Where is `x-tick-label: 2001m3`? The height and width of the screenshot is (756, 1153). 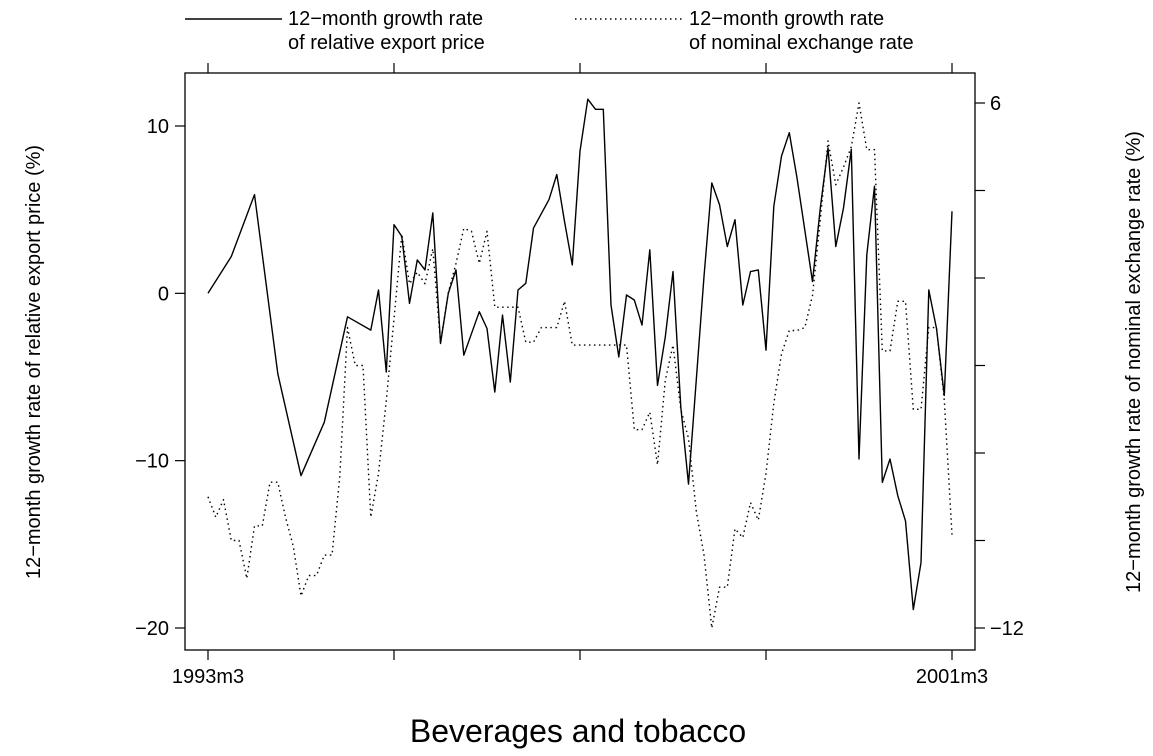 x-tick-label: 2001m3 is located at coordinates (952, 677).